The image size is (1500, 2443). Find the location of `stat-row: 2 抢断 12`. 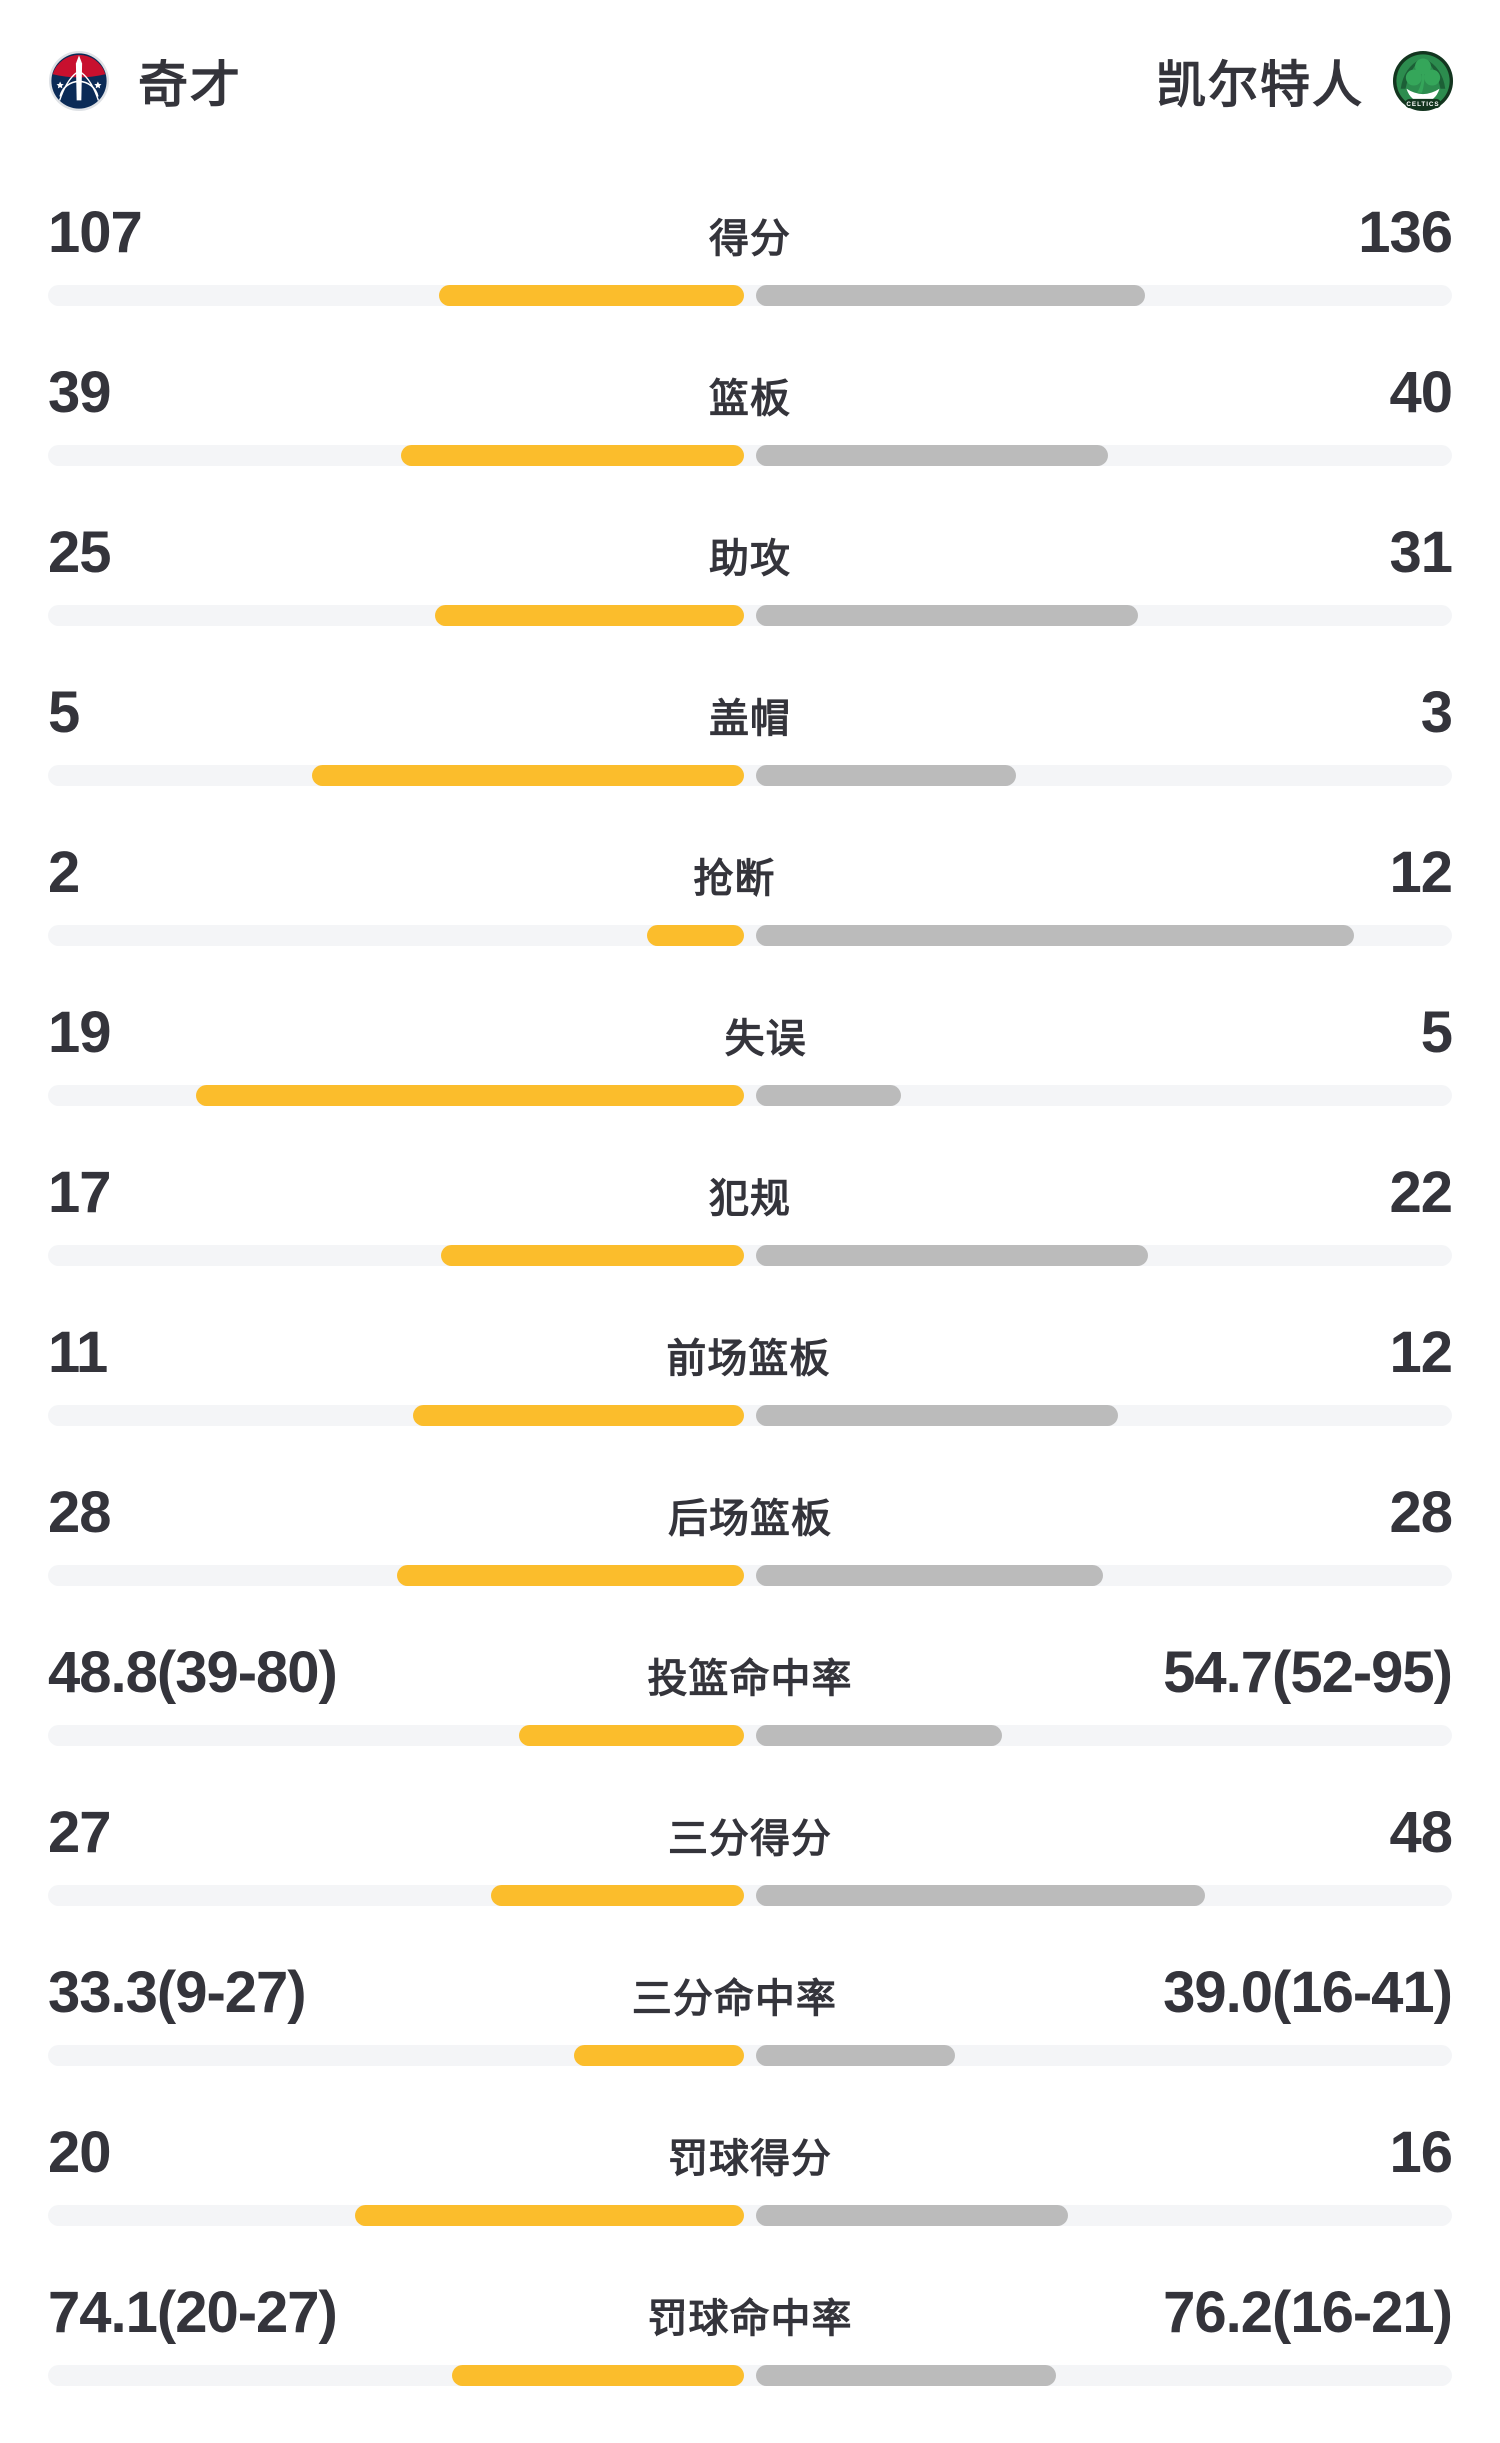

stat-row: 2 抢断 12 is located at coordinates (750, 921).